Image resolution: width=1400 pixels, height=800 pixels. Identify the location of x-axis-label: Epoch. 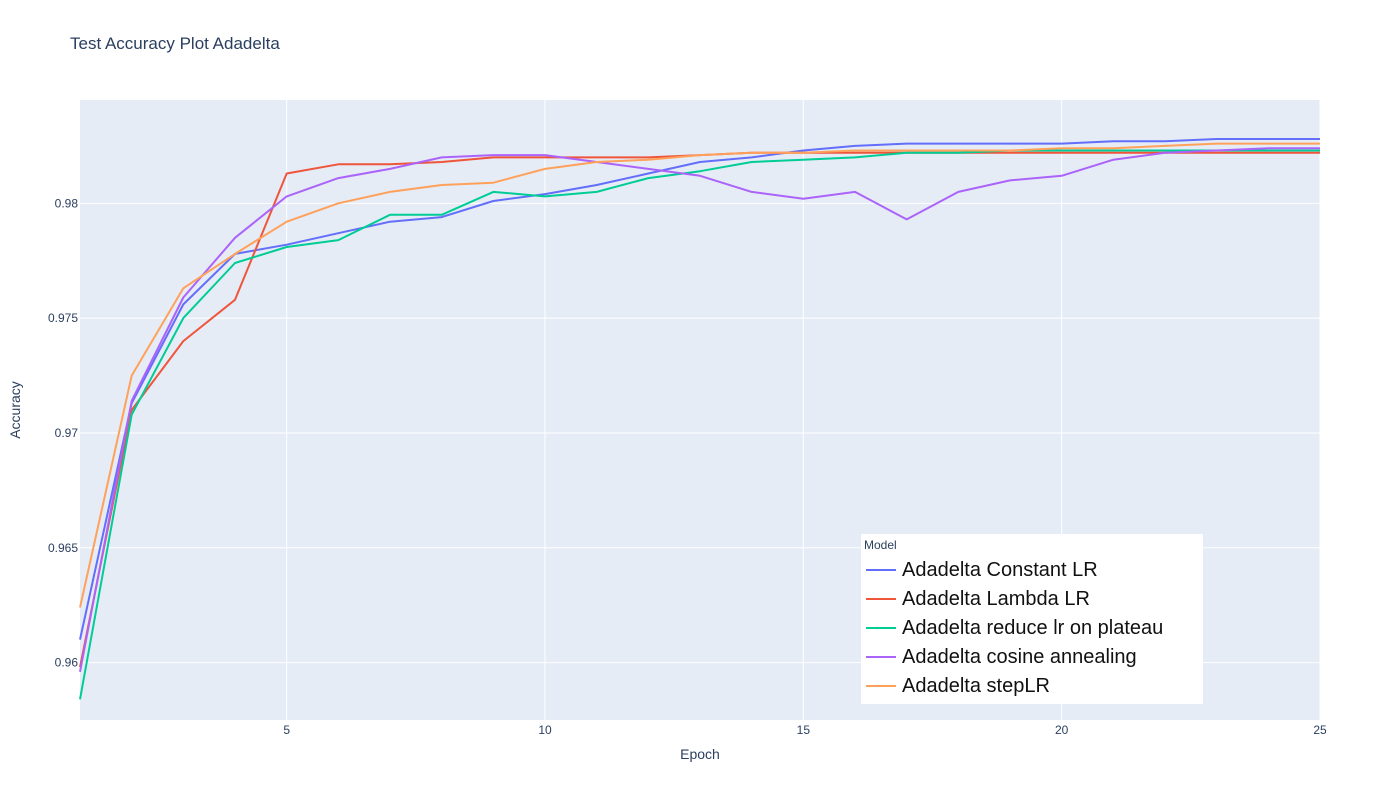
(700, 754).